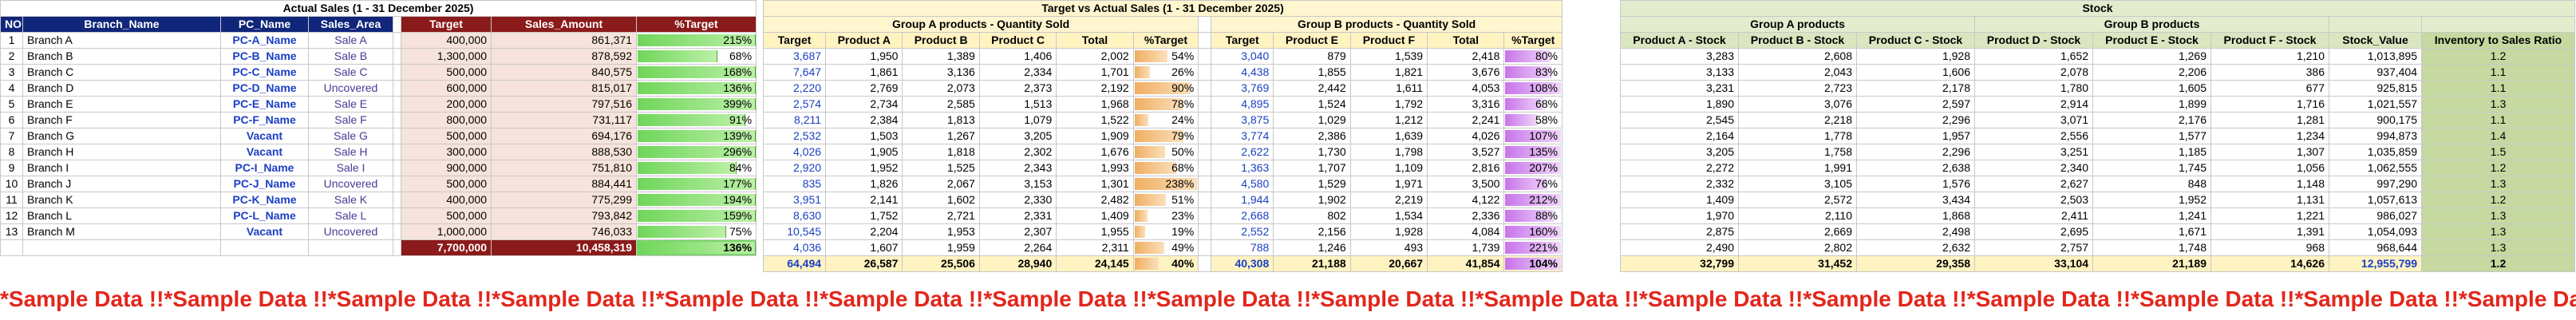  I want to click on product-f-stock-cell: 1,281, so click(2270, 120).